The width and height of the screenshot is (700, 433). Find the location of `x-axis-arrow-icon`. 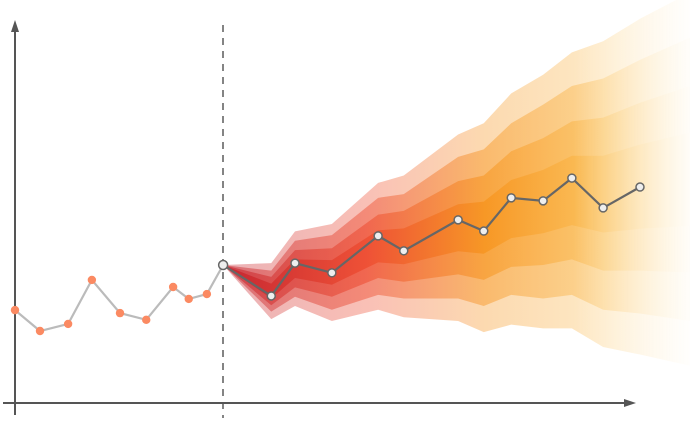

x-axis-arrow-icon is located at coordinates (630, 403).